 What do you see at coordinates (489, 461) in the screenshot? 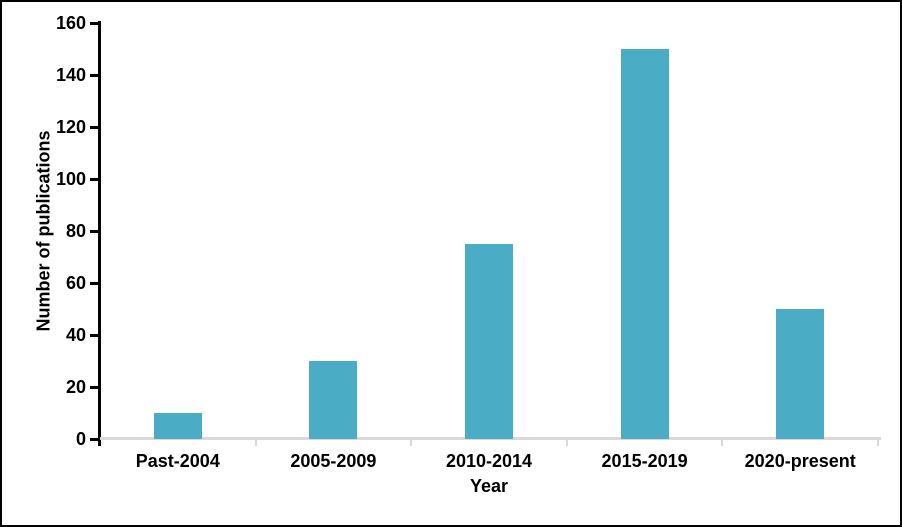
I see `x-axis-category-label: 2010-2014` at bounding box center [489, 461].